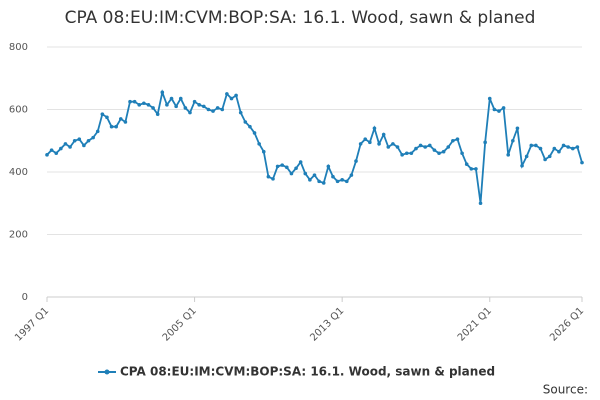 Image resolution: width=600 pixels, height=400 pixels. I want to click on y-tick-label: 600, so click(18, 110).